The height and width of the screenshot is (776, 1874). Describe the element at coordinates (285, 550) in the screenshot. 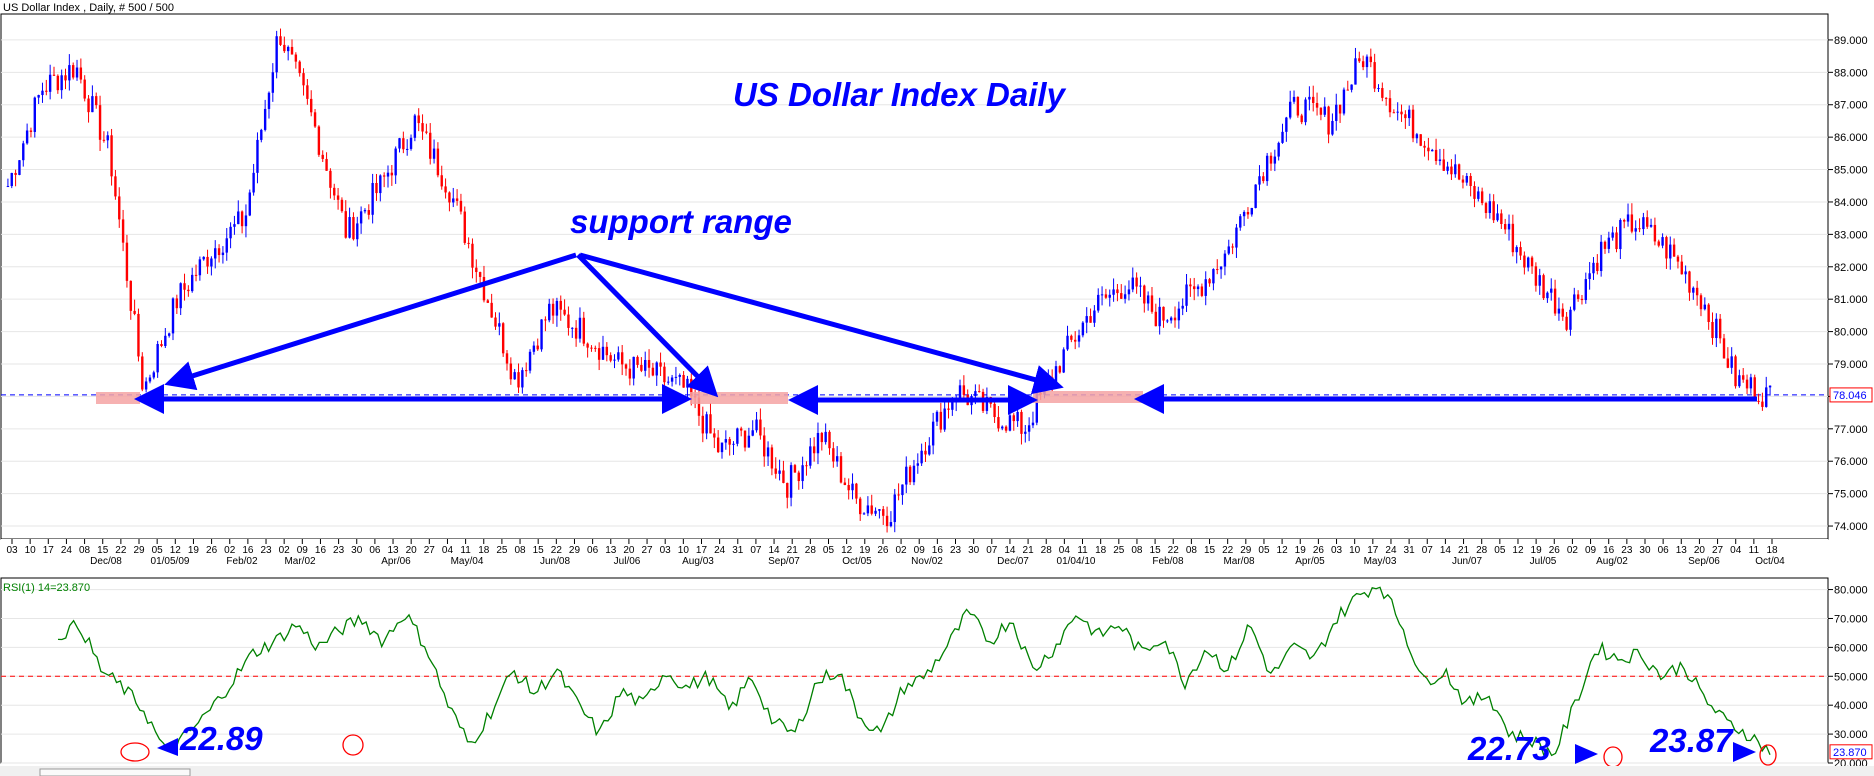

I see `x-day-tick-label: 02` at that location.